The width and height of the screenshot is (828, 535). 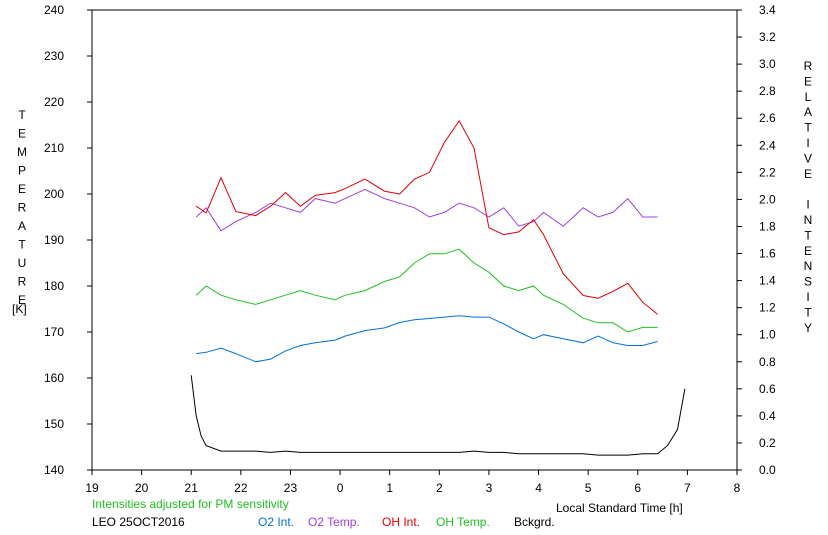 I want to click on legend-o2-temp: O2 Temp., so click(x=334, y=522).